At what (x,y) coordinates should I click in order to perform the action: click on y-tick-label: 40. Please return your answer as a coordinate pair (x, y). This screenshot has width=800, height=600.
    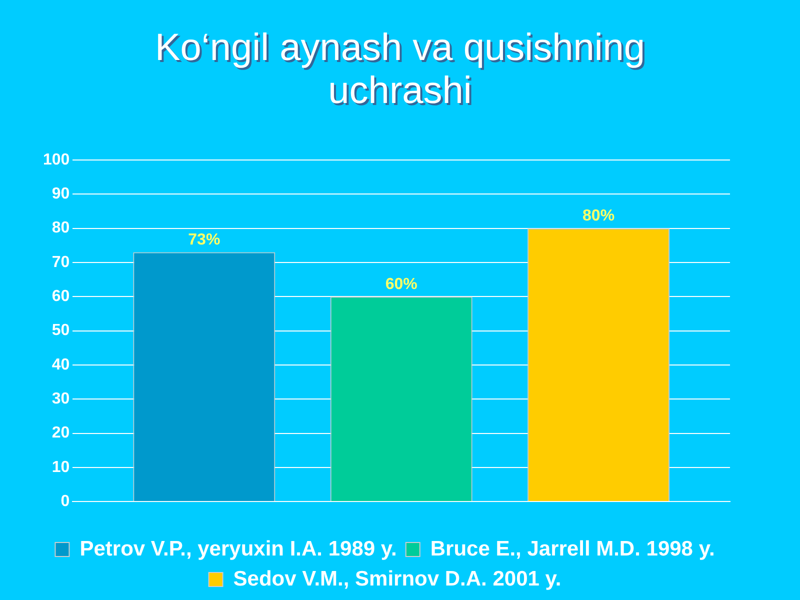
    Looking at the image, I should click on (61, 365).